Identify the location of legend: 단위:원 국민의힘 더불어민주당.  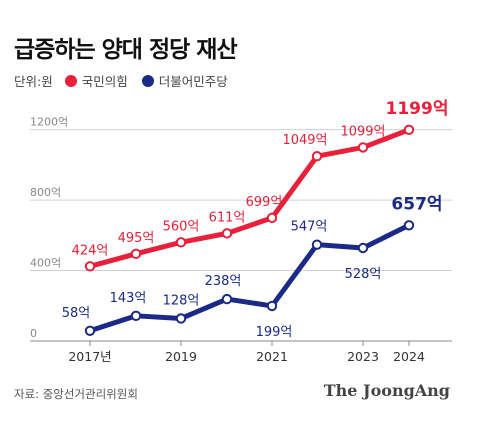
(128, 80).